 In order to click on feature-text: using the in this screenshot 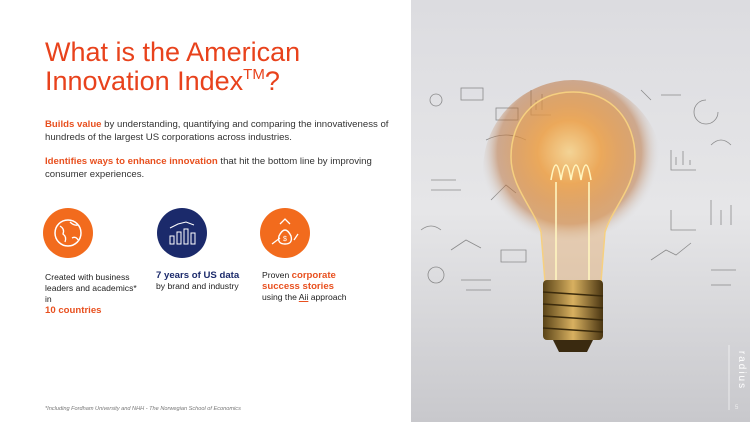, I will do `click(280, 297)`.